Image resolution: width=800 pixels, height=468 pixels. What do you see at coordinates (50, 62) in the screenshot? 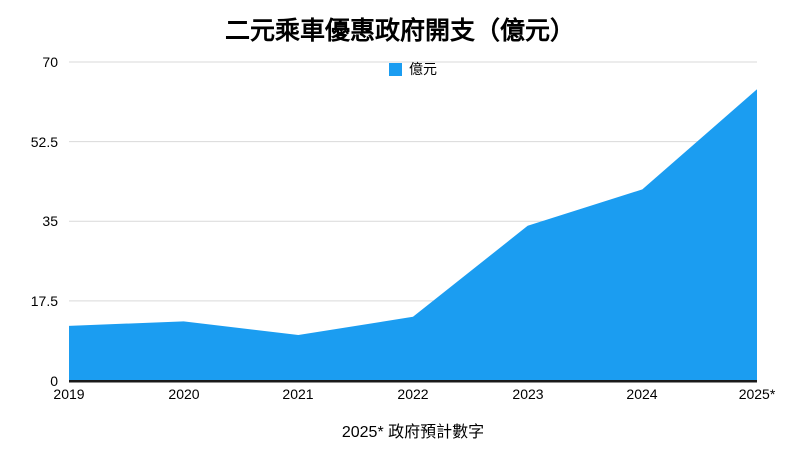
I see `y-axis-tick-label: 70` at bounding box center [50, 62].